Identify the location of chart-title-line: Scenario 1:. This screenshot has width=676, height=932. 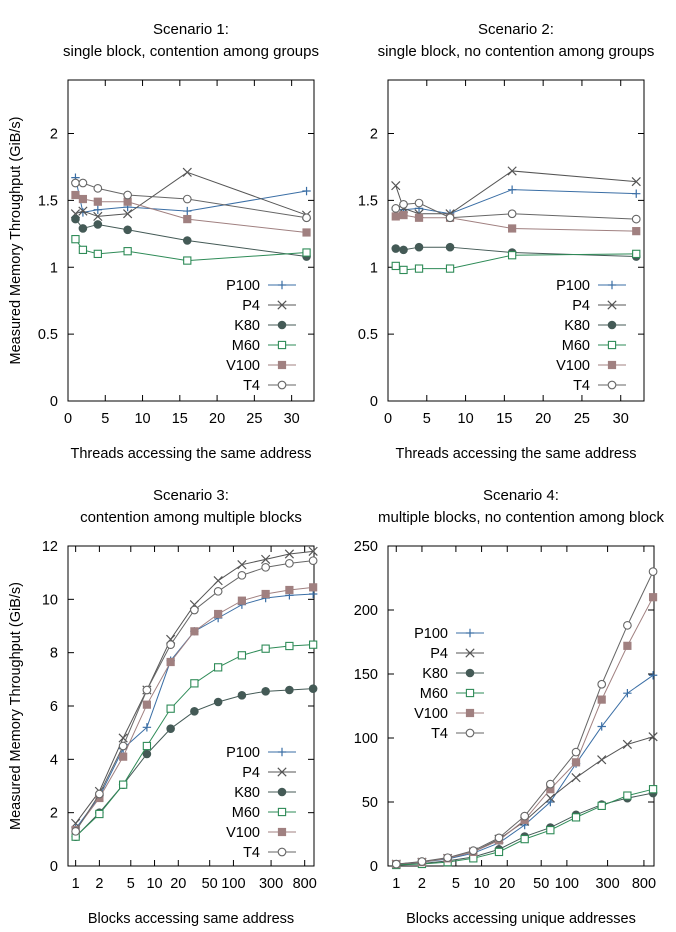
(191, 29).